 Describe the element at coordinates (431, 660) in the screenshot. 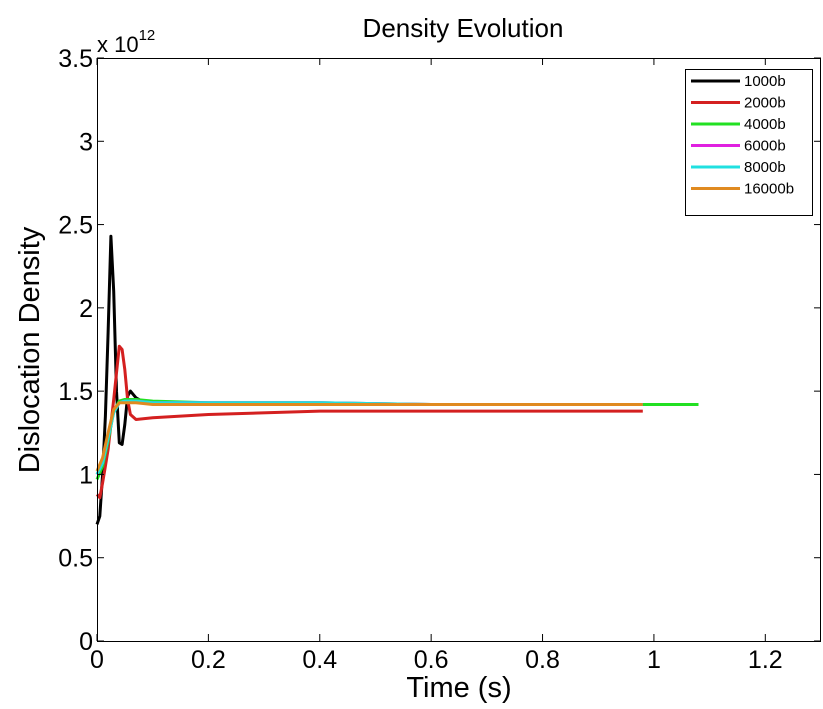

I see `x-tick-label: 0.6` at that location.